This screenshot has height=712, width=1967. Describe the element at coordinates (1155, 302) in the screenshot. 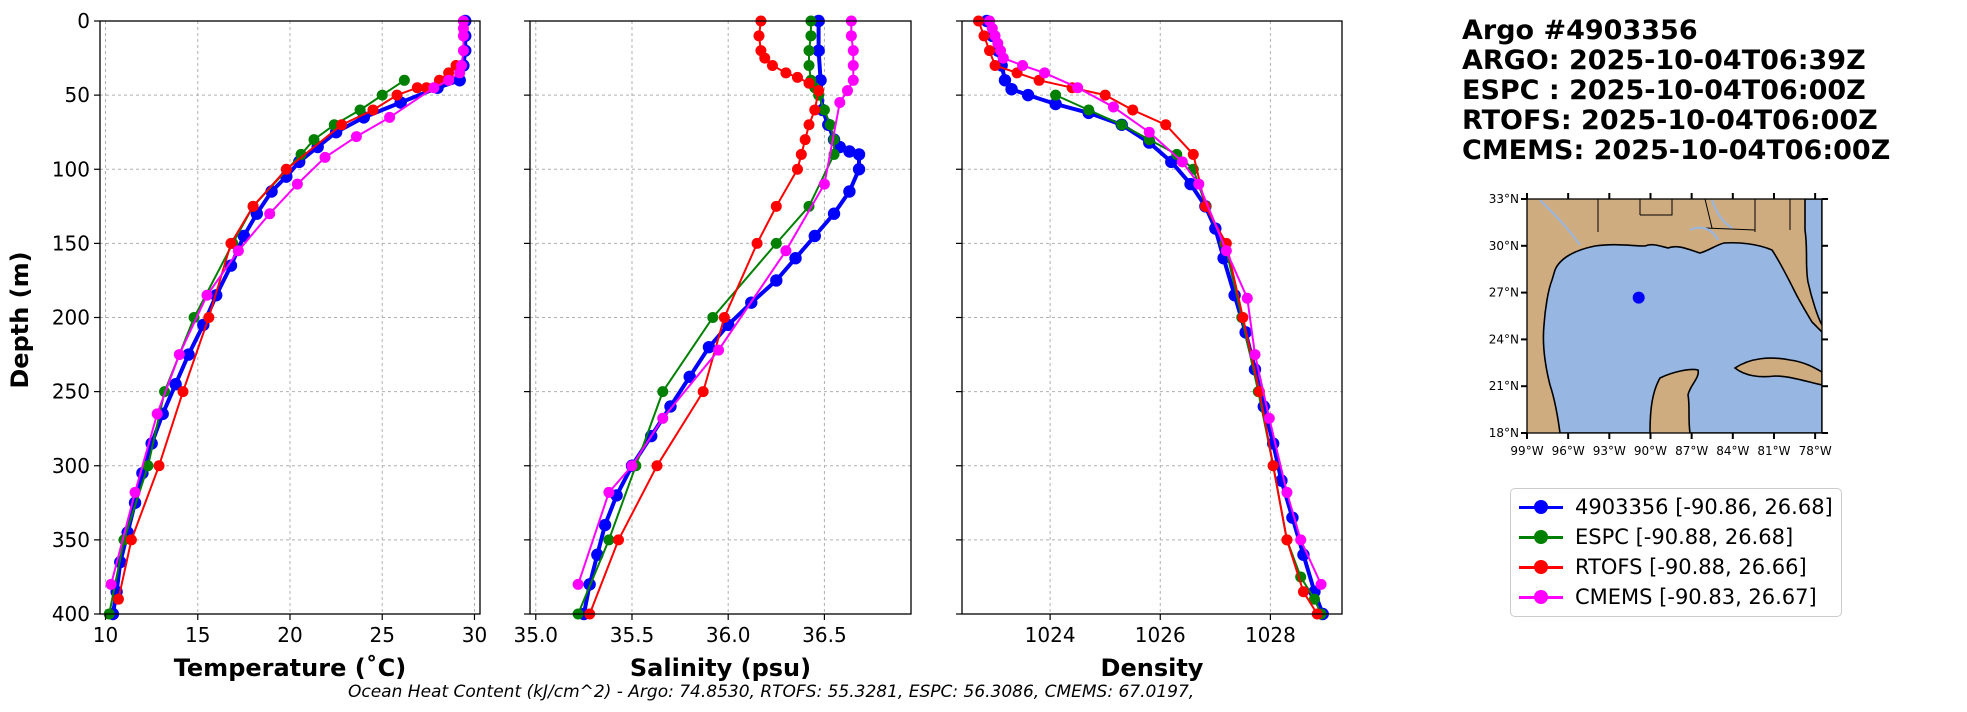

I see `series-line-cmems` at that location.